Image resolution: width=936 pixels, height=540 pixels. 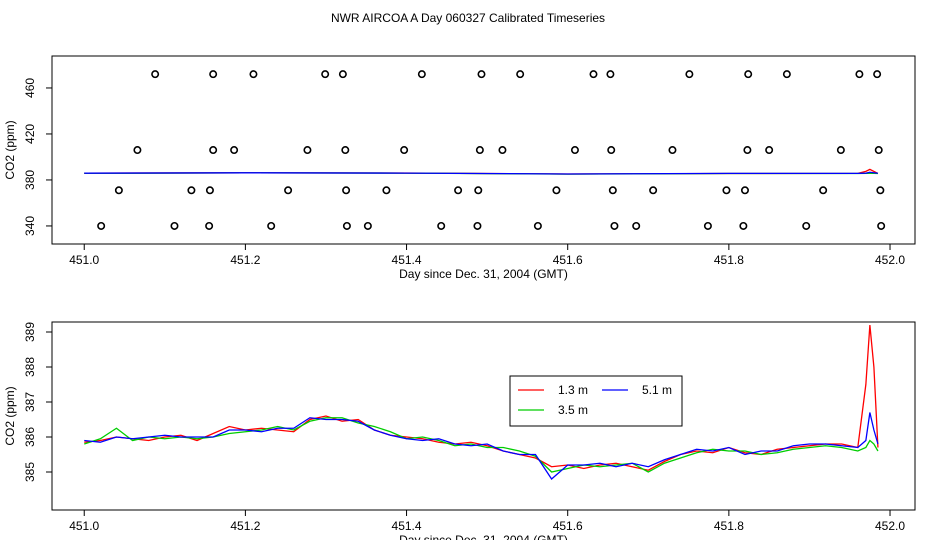 I want to click on y-tick-label: 420, so click(x=30, y=134).